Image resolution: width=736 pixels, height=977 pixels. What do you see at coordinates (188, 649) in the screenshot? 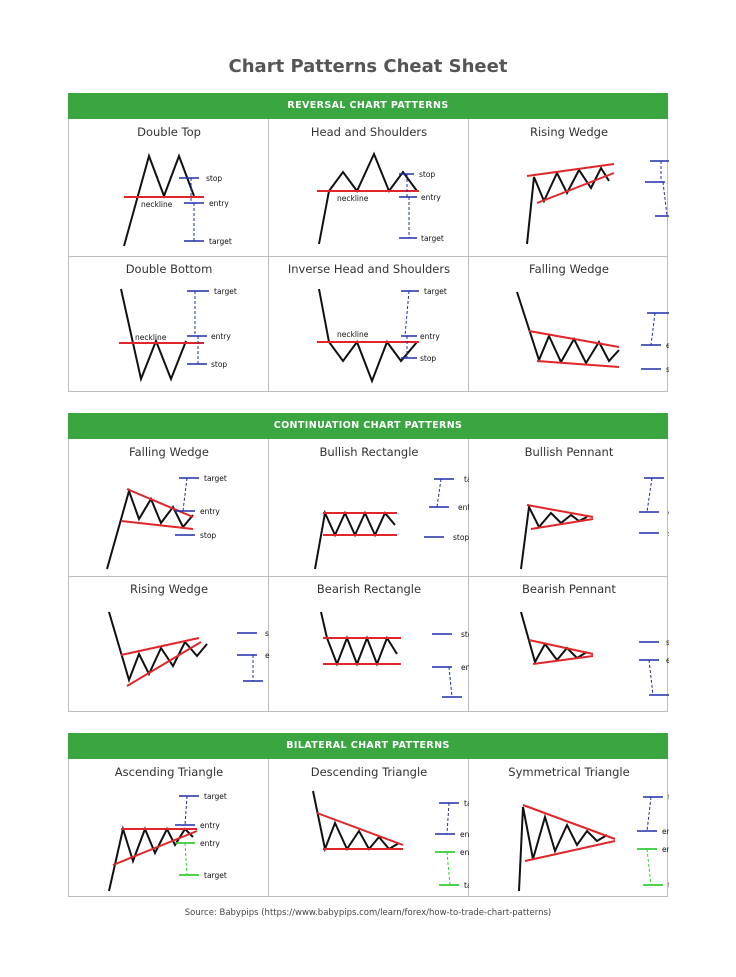
I see `rising-wedge-continuation-diagram: stop entry target` at bounding box center [188, 649].